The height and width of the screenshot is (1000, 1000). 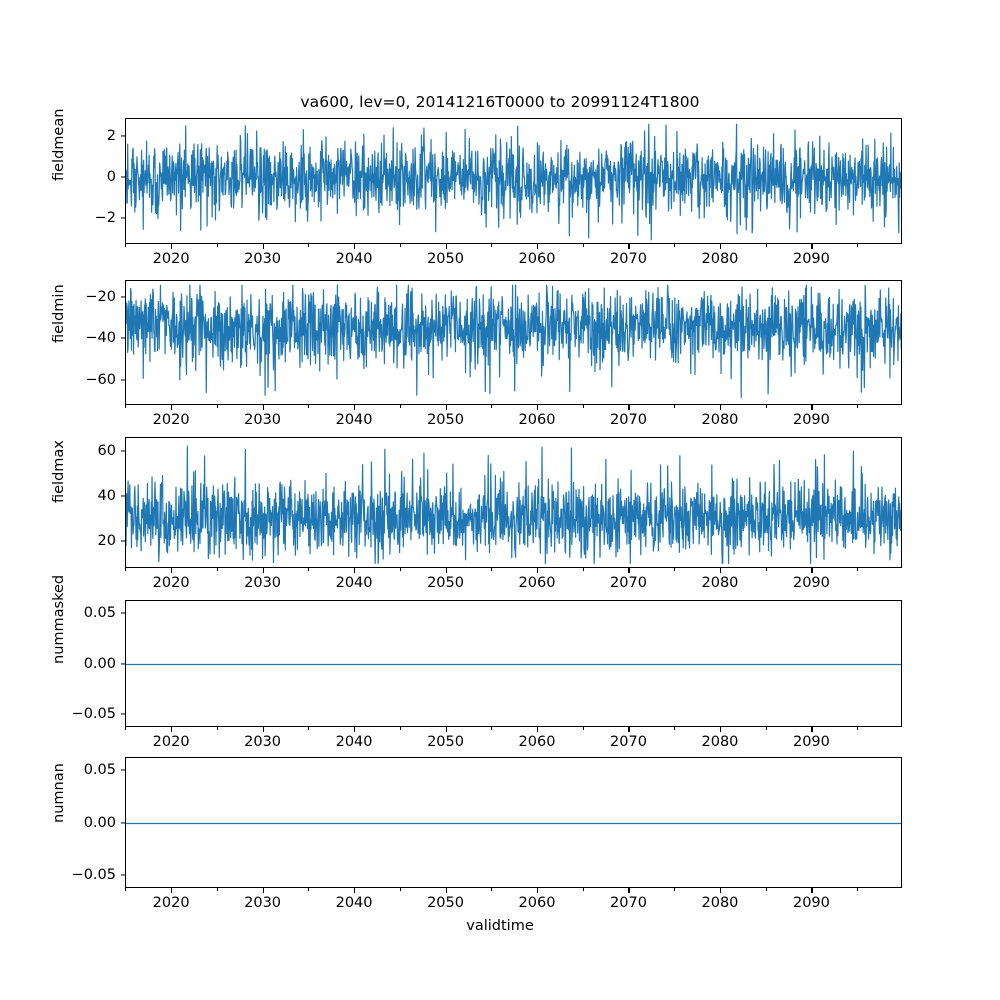 I want to click on y-tick-label: 0, so click(x=111, y=176).